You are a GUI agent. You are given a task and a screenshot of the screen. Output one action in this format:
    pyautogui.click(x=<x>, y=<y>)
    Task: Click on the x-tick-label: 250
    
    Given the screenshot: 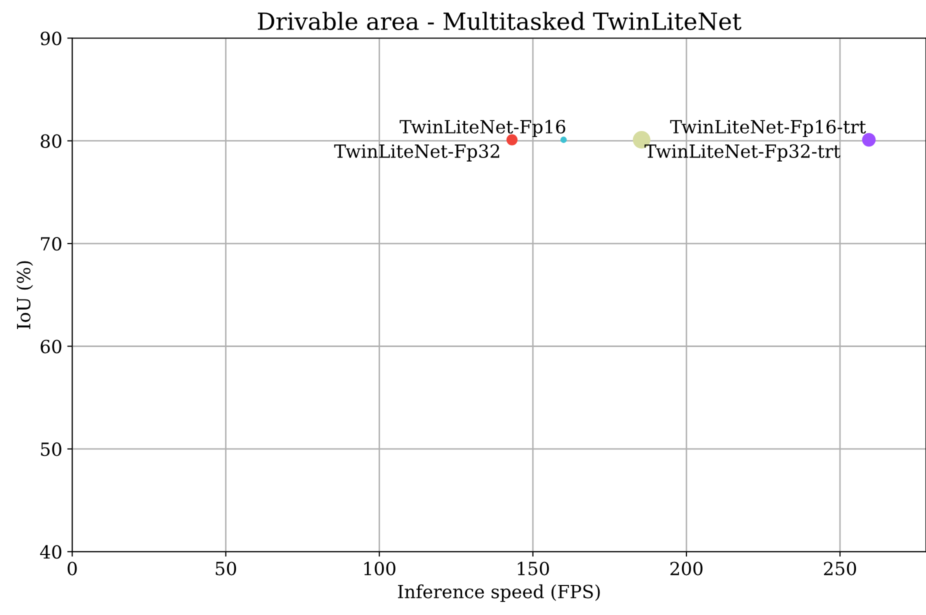 What is the action you would take?
    pyautogui.click(x=840, y=569)
    